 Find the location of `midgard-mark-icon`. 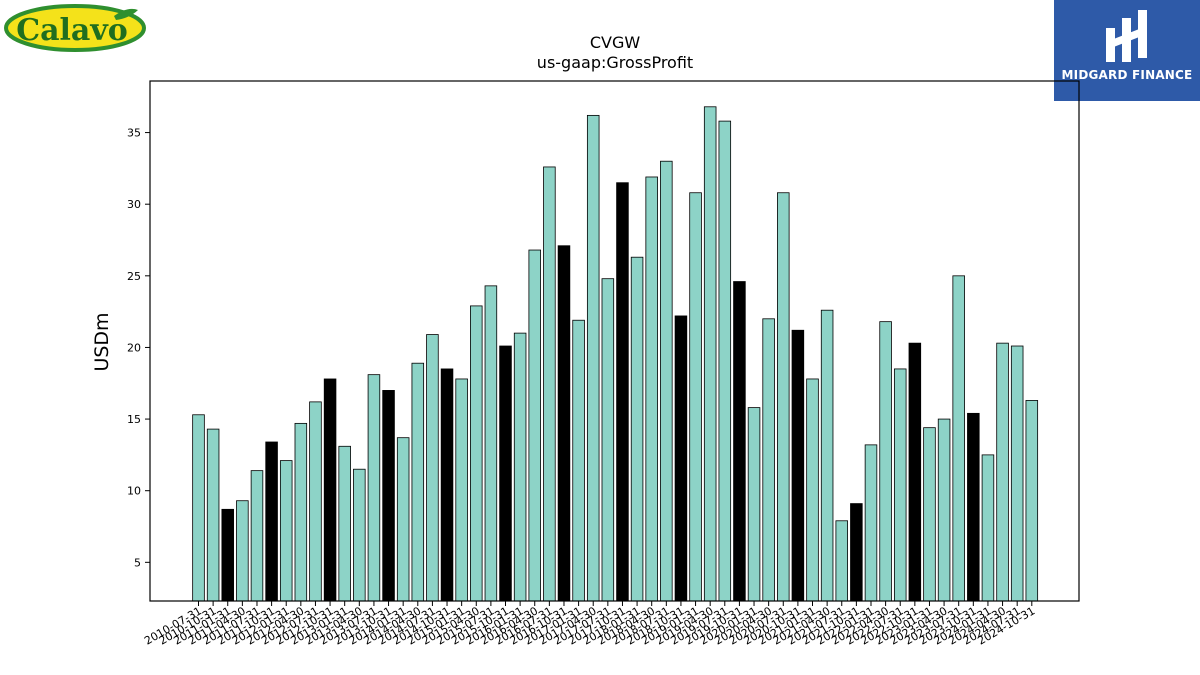

midgard-mark-icon is located at coordinates (1126, 36).